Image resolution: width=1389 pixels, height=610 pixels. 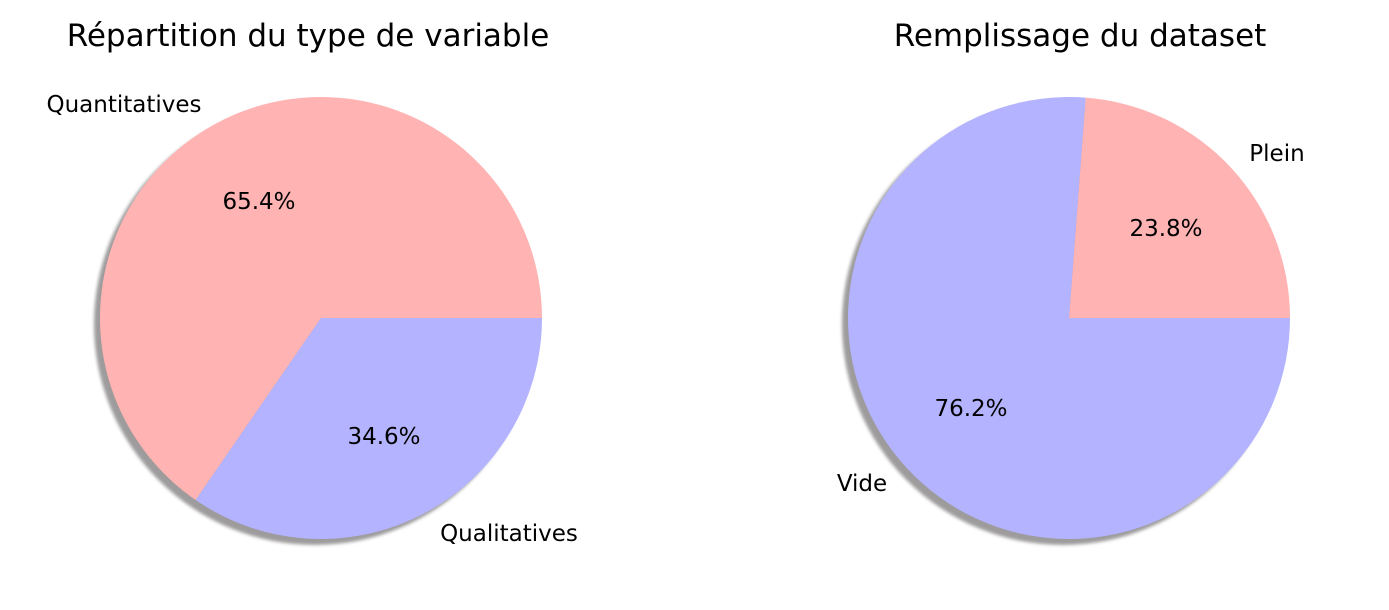 I want to click on slice-label-qualitatives: Qualitatives, so click(x=509, y=534).